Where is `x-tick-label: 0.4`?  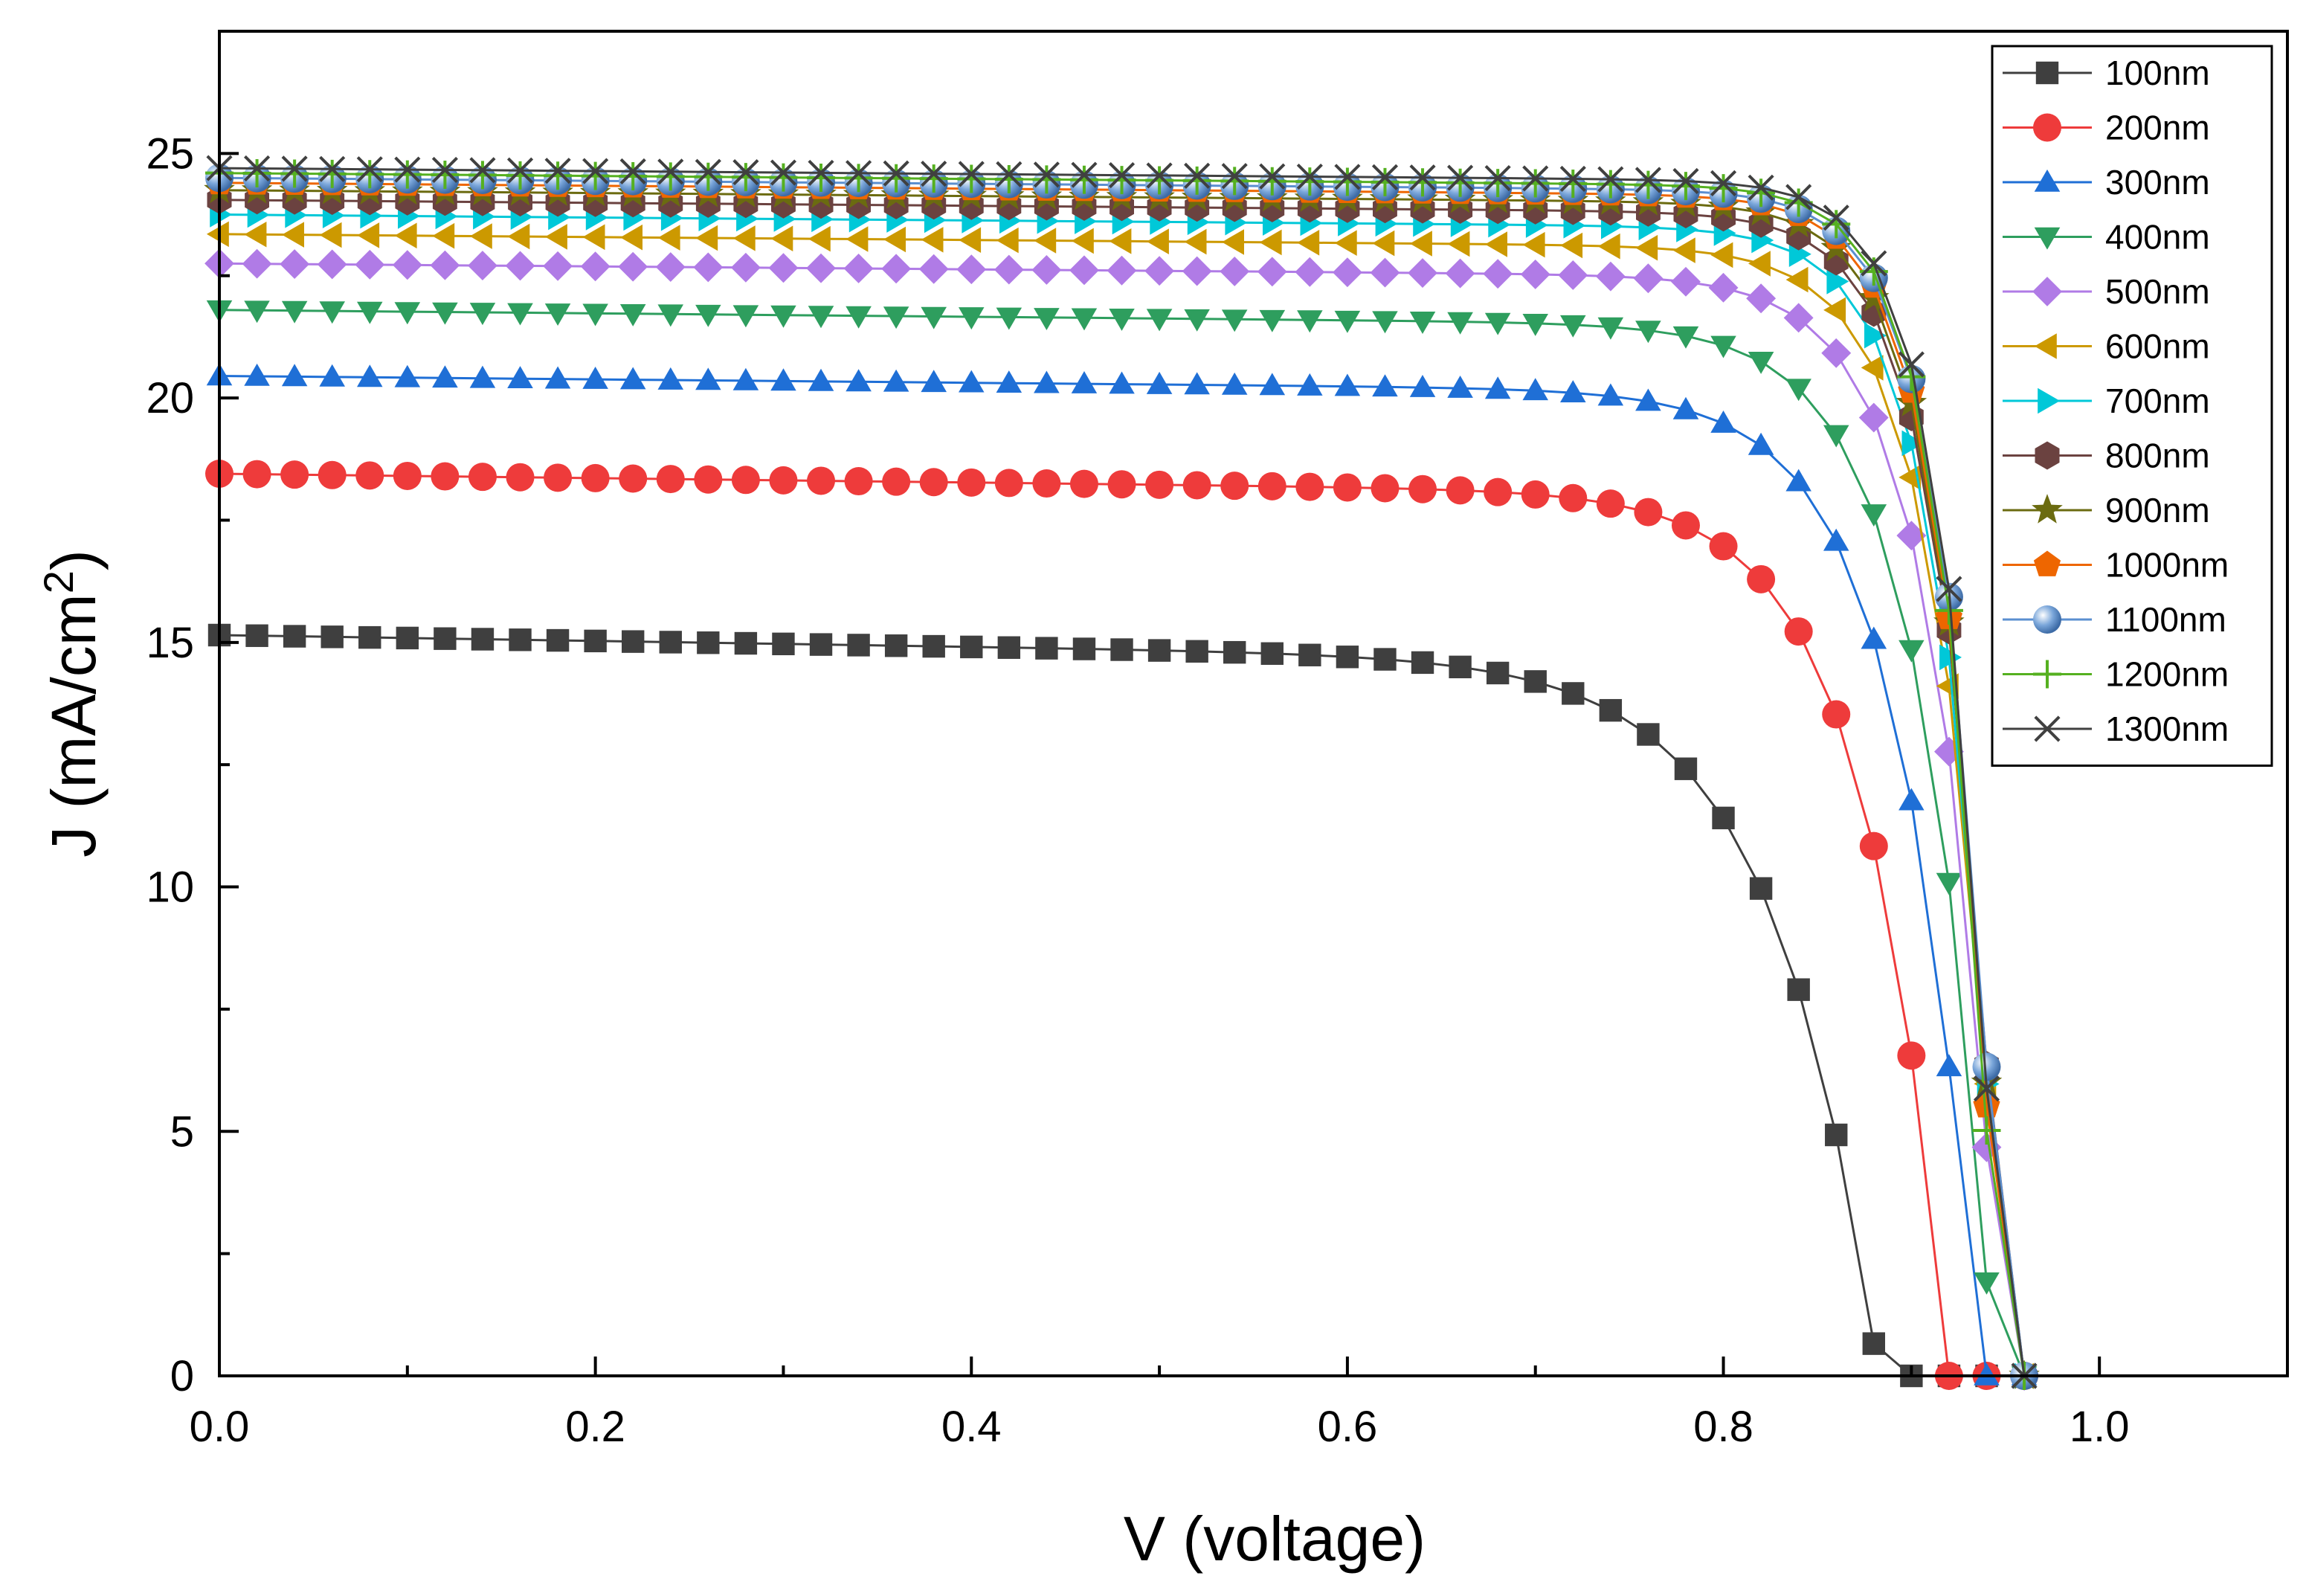
x-tick-label: 0.4 is located at coordinates (972, 1427).